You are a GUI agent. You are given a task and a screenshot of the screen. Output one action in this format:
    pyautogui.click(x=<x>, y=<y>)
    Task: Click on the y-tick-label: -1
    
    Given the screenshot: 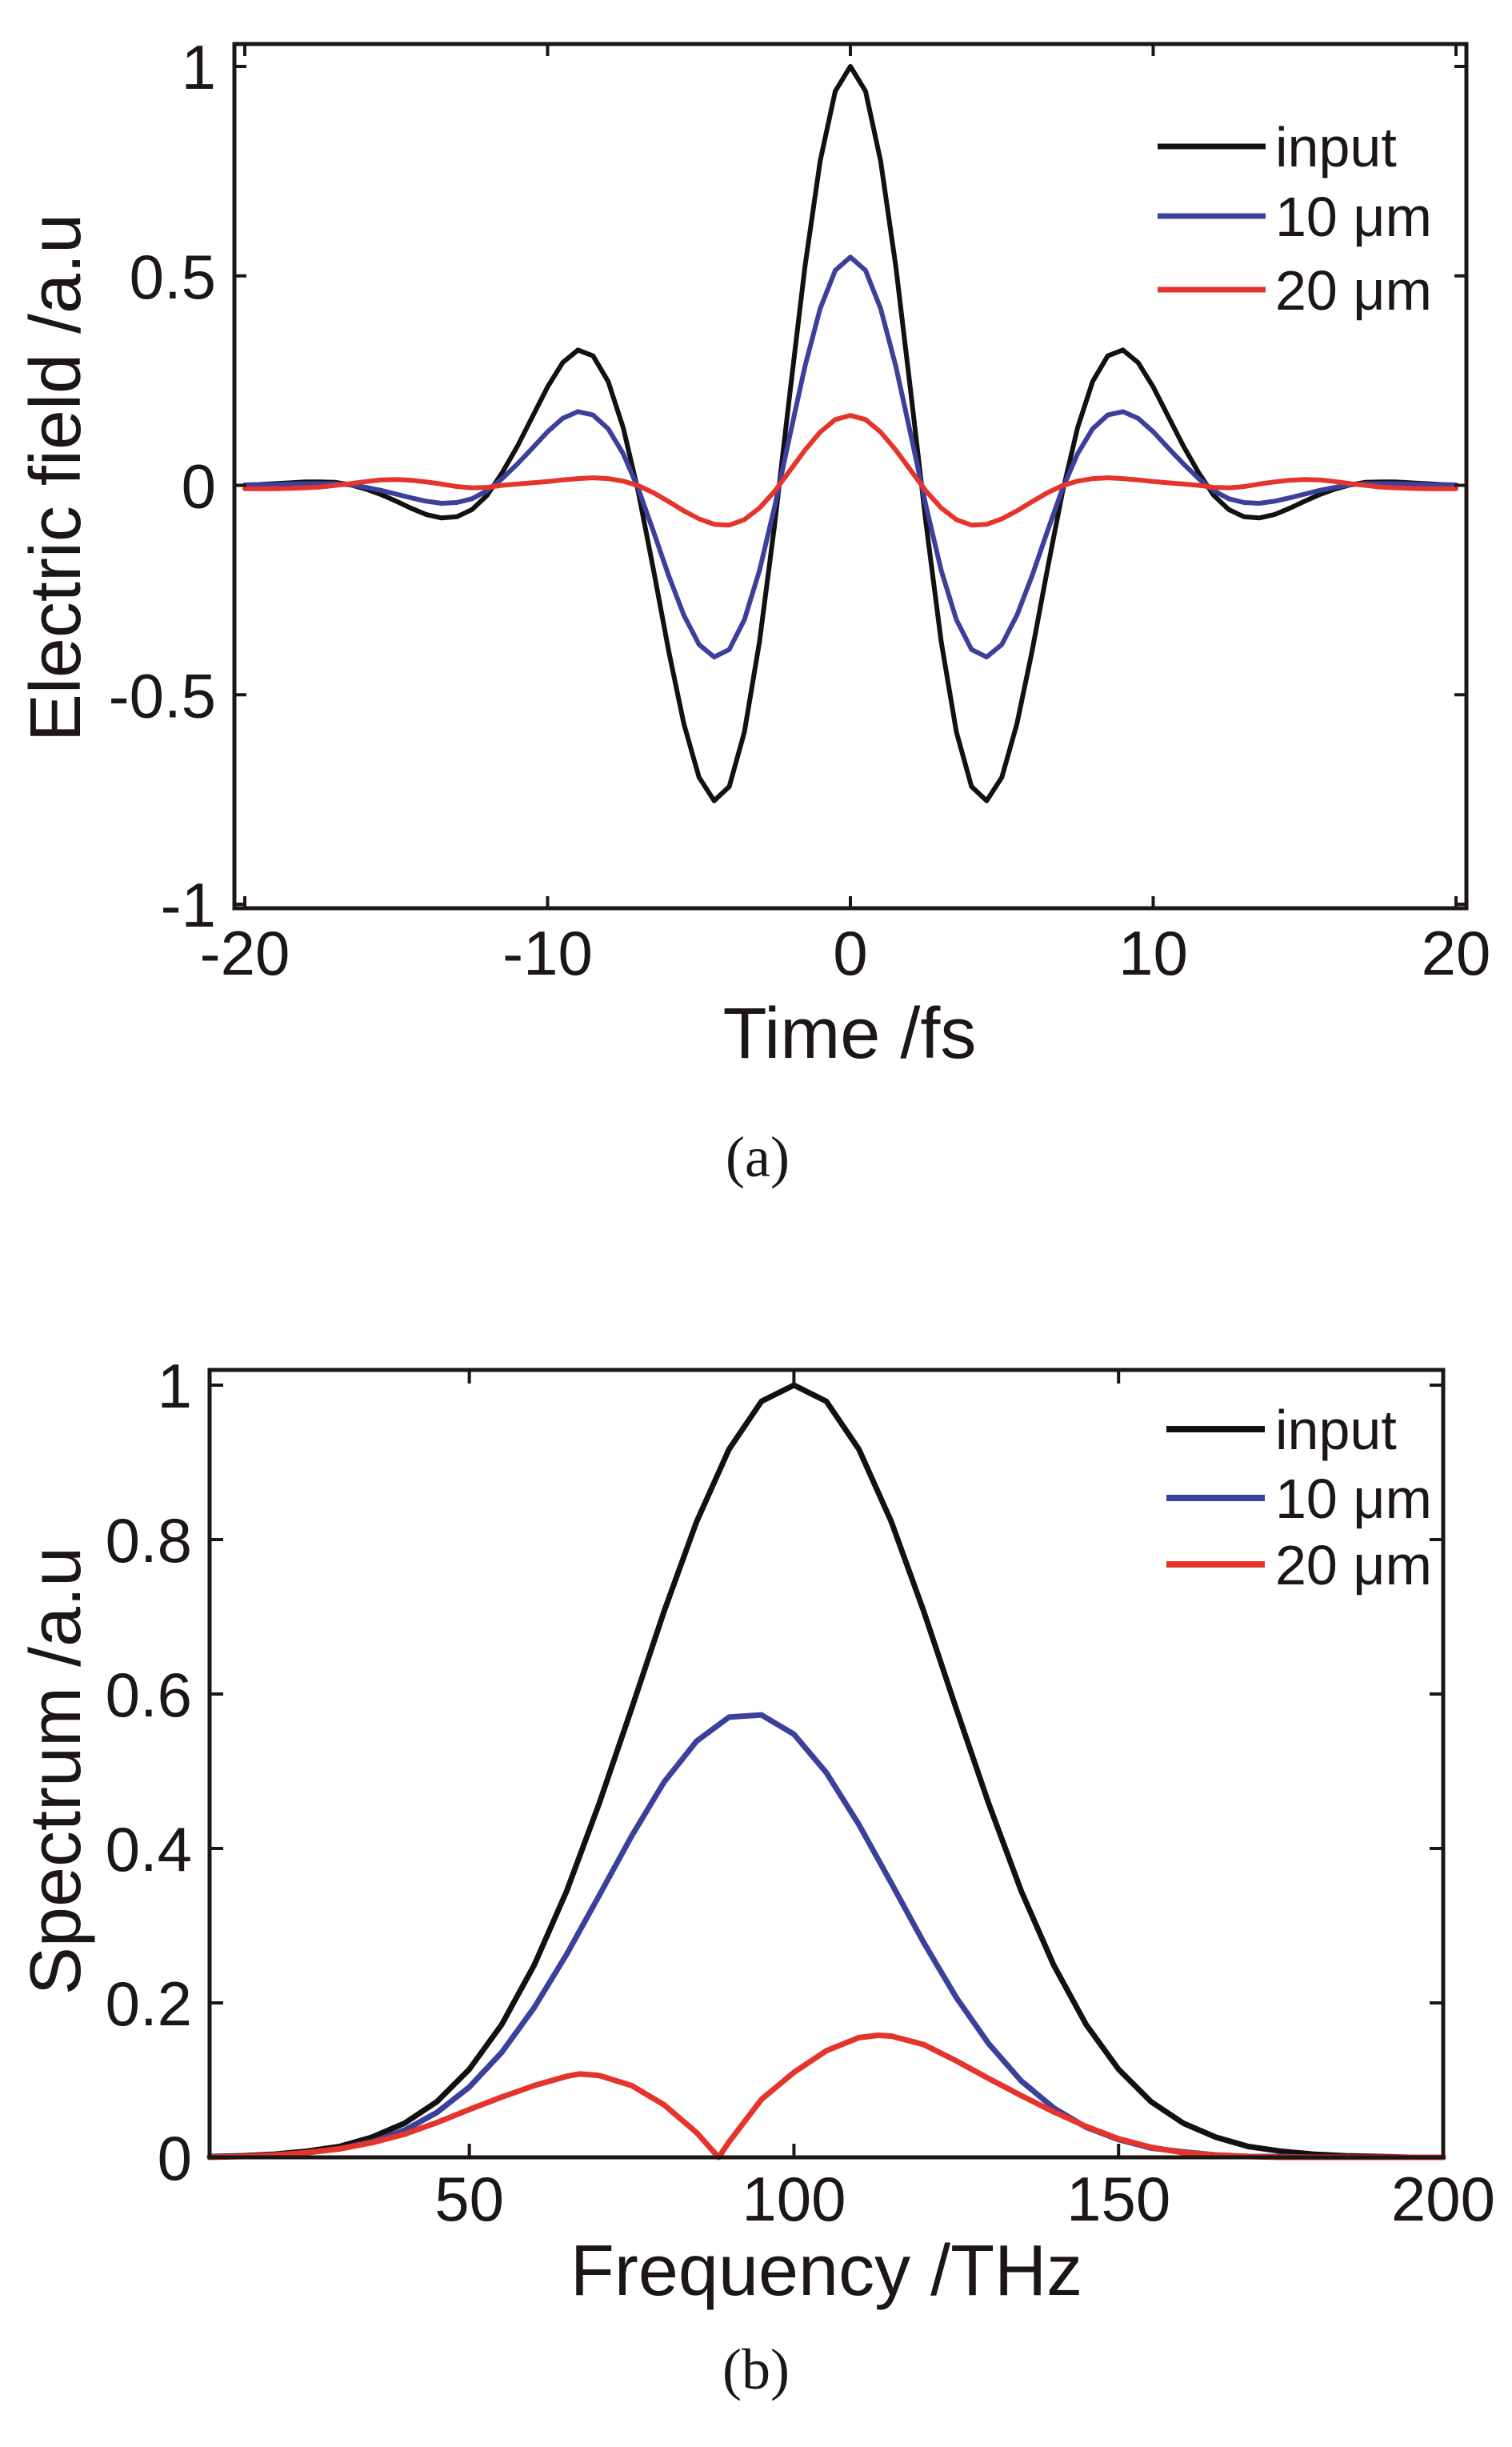 What is the action you would take?
    pyautogui.click(x=188, y=905)
    